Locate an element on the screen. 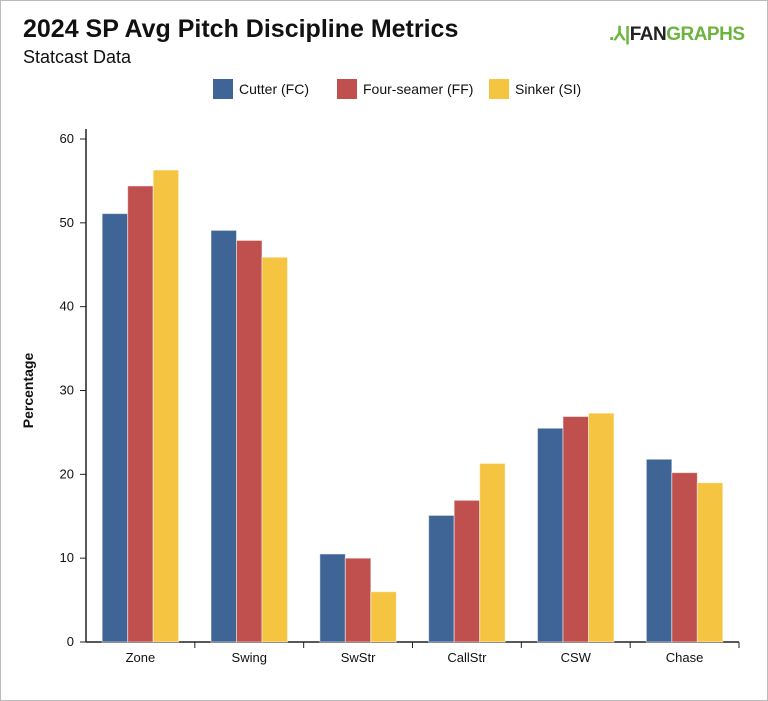 This screenshot has width=768, height=701. y-axis-label: Percentage is located at coordinates (28, 391).